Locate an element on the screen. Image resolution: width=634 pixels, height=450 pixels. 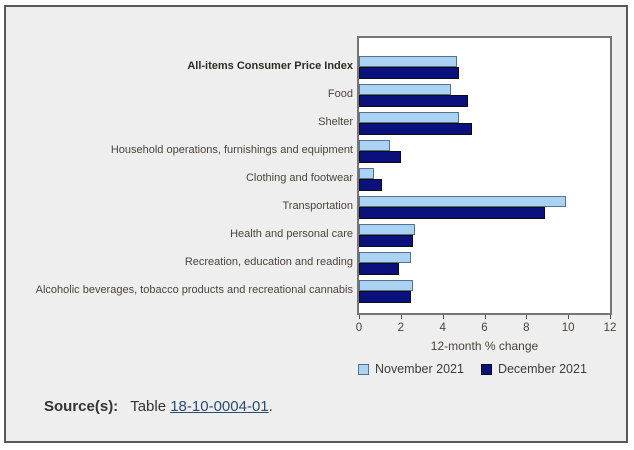
legend: November 2021 December 2021 is located at coordinates (472, 369).